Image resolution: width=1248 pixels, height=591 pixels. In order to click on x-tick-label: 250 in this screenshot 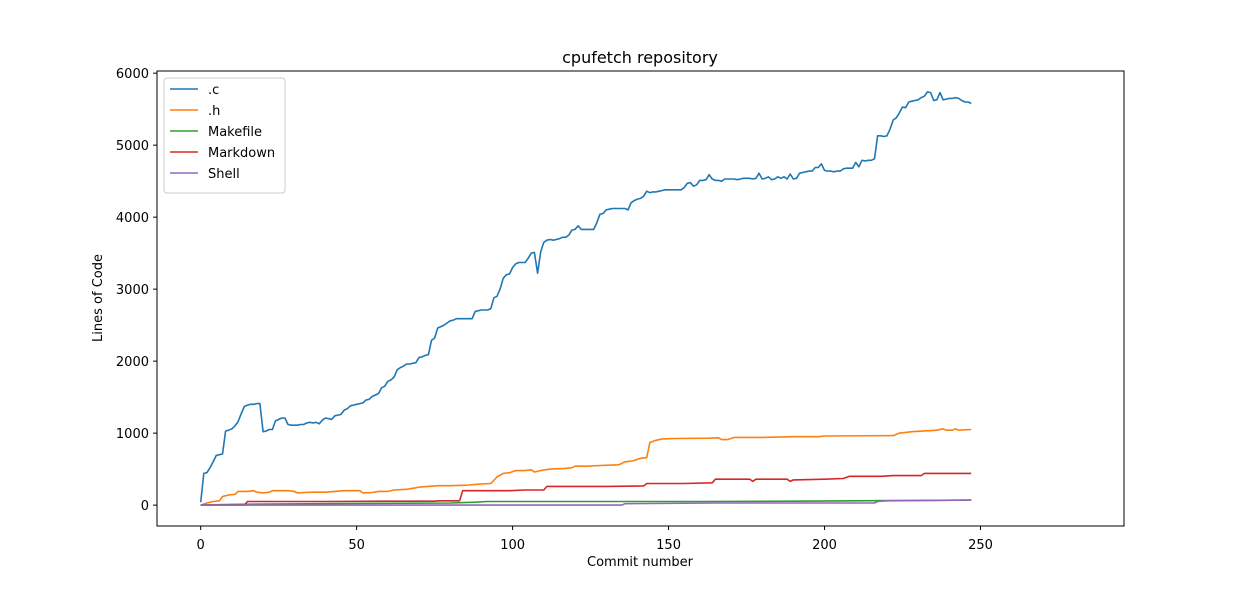, I will do `click(980, 545)`.